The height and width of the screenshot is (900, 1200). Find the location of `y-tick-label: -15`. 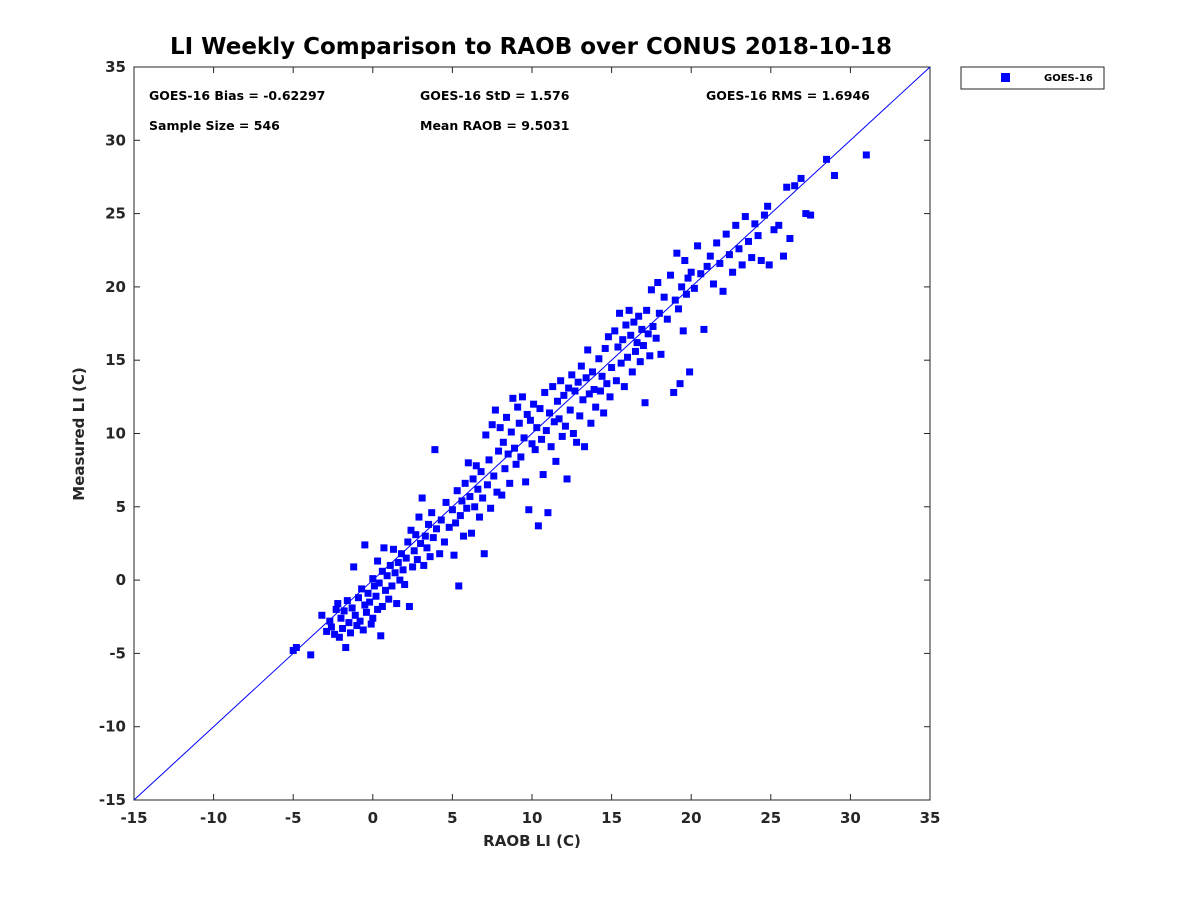

y-tick-label: -15 is located at coordinates (112, 800).